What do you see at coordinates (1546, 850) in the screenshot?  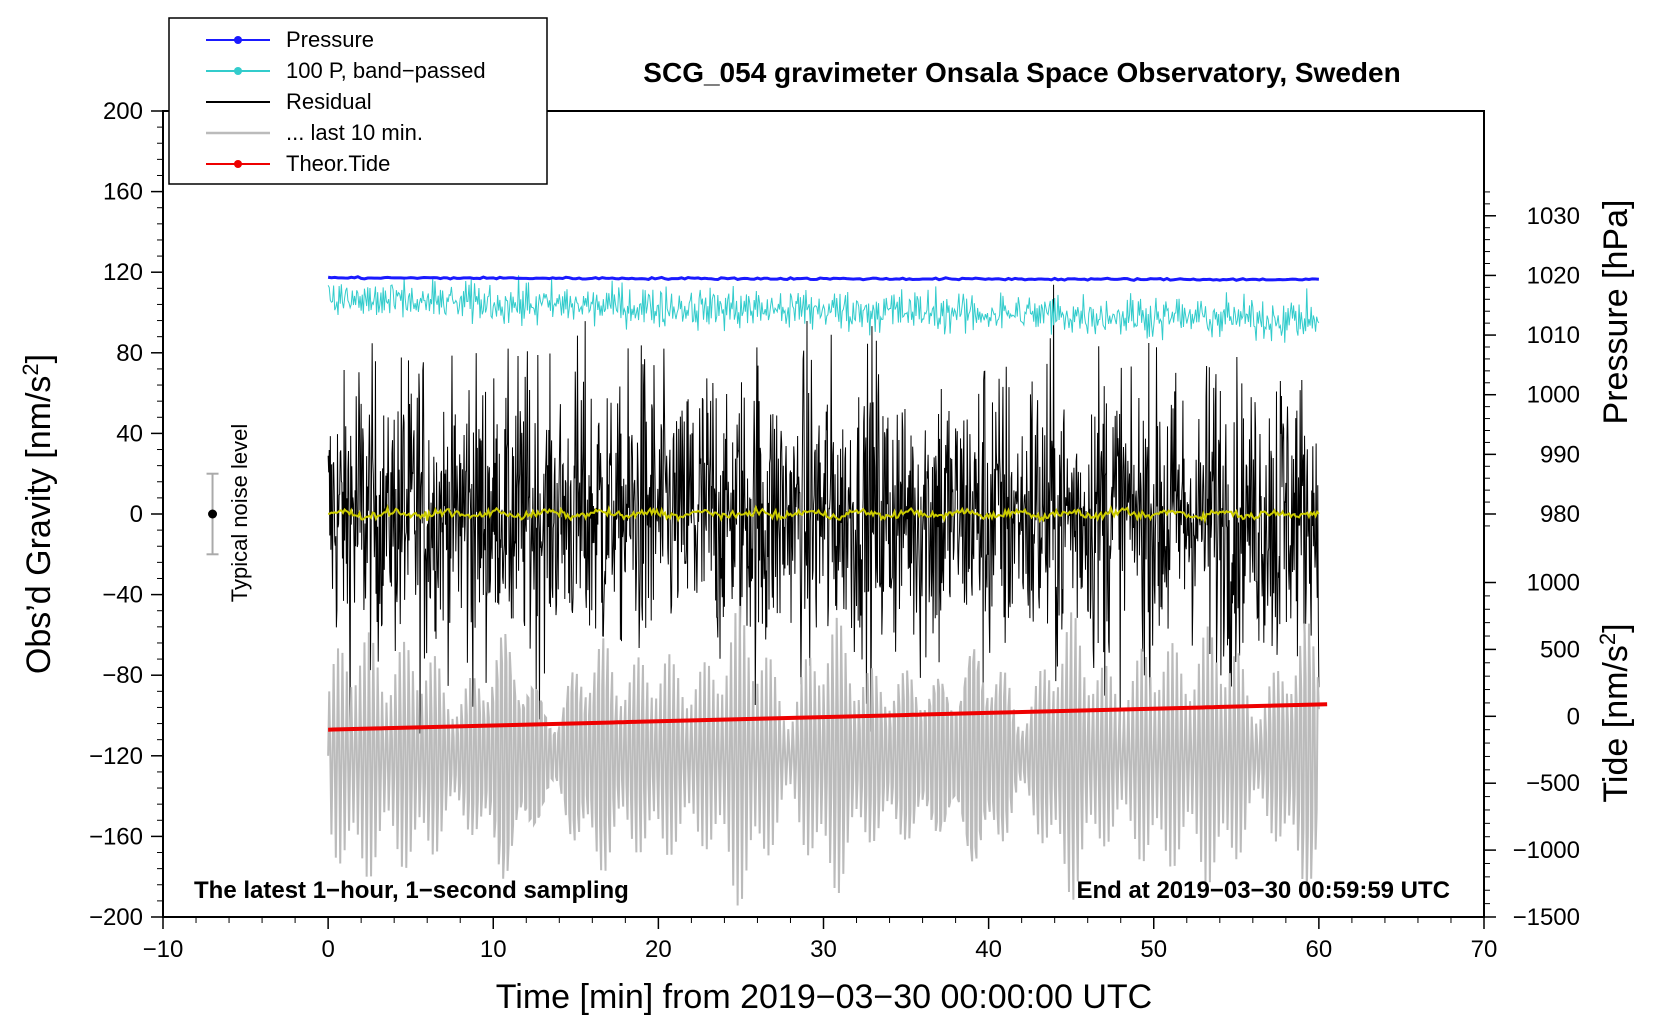 I see `tide-tick-label: −1000` at bounding box center [1546, 850].